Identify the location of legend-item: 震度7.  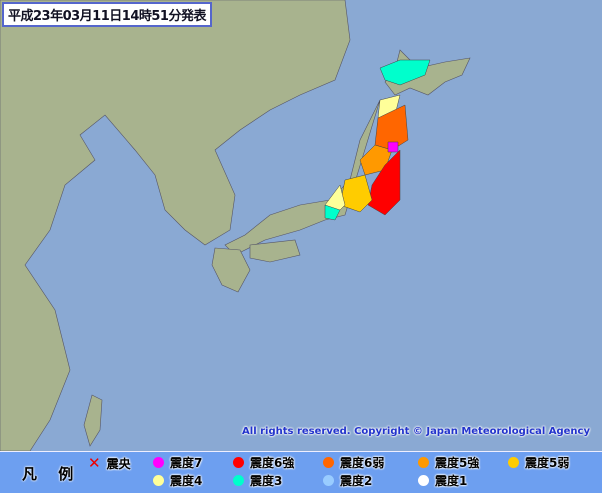
(177, 462).